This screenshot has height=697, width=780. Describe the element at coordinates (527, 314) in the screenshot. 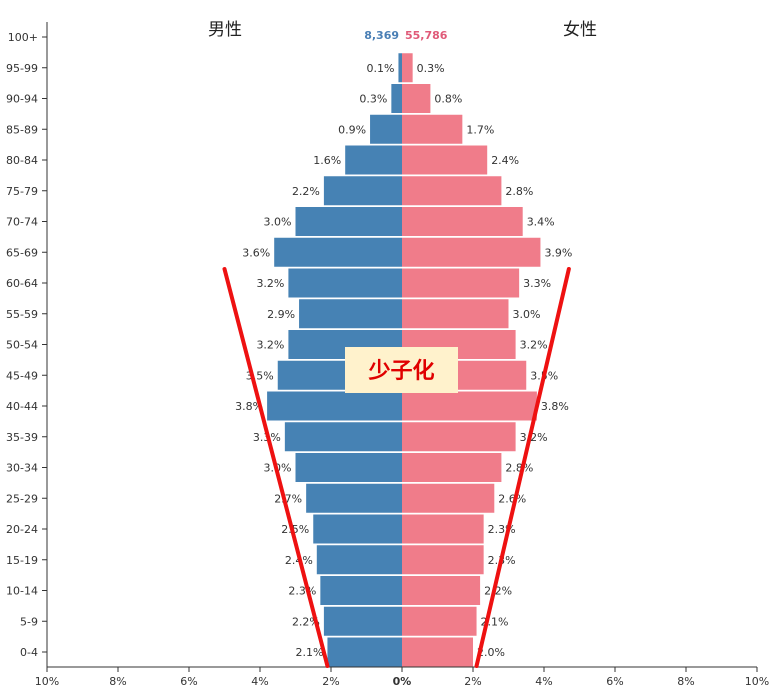

I see `female-value-label-55-59: 3.0%` at that location.